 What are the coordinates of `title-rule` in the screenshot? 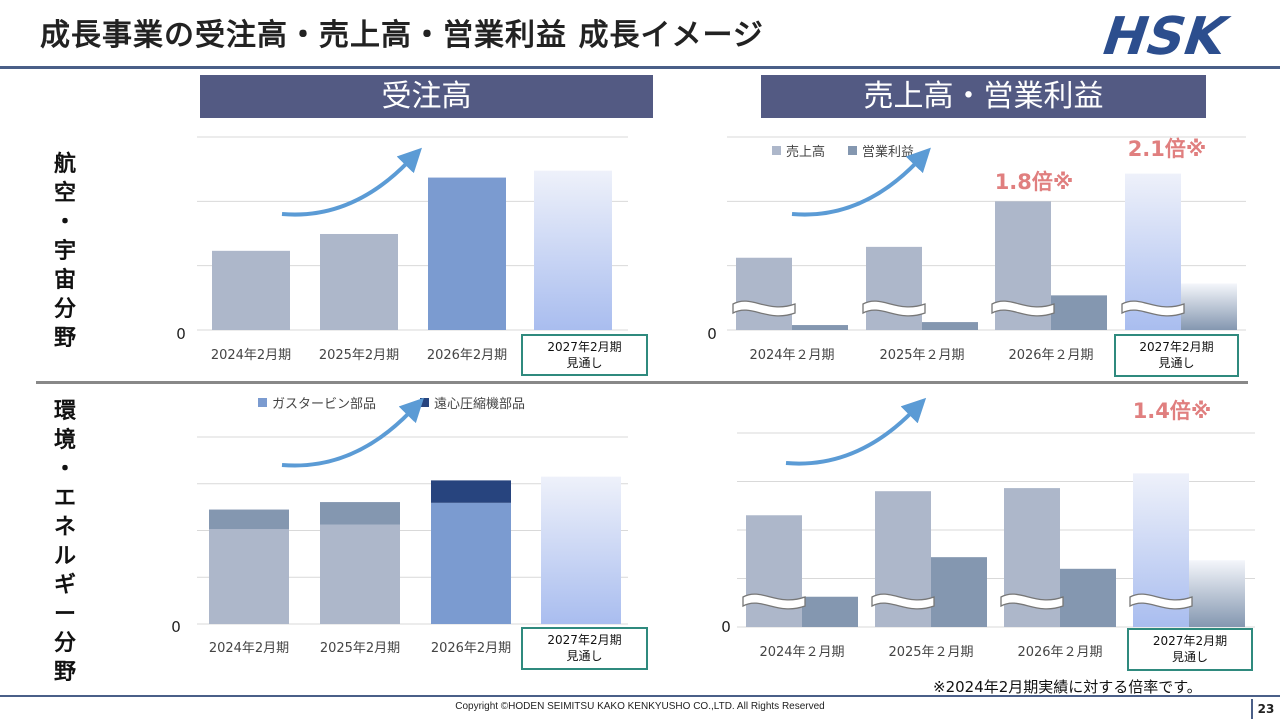 It's located at (640, 67).